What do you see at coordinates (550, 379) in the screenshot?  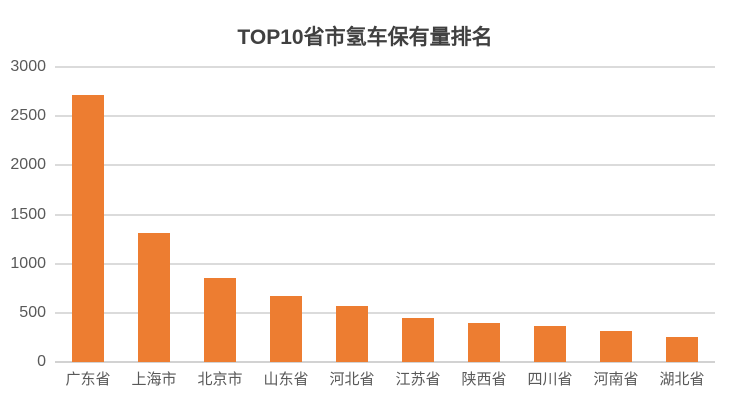 I see `x-tick-label: 四川省` at bounding box center [550, 379].